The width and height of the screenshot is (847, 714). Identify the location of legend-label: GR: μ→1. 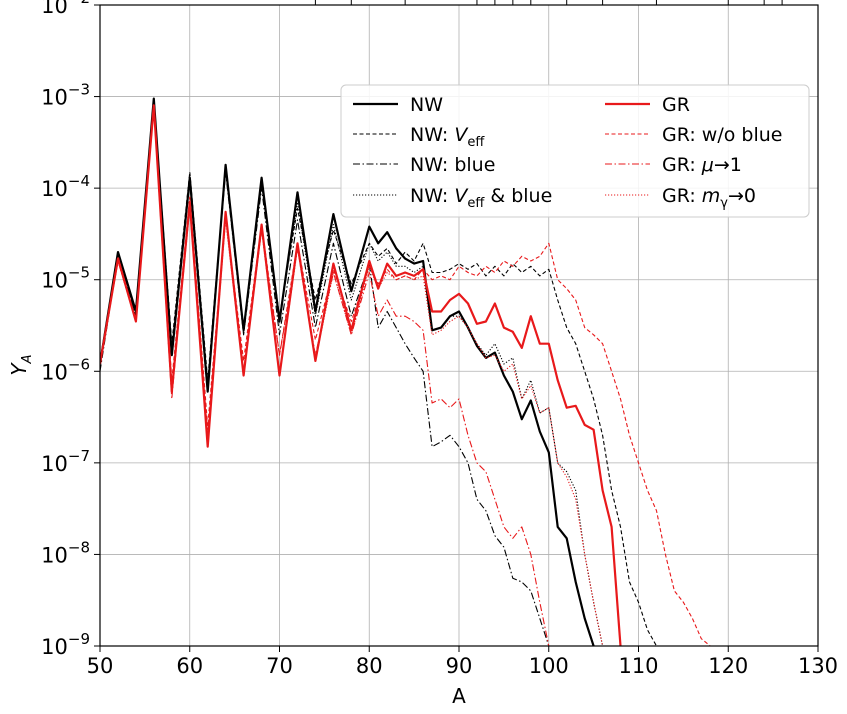
(702, 165).